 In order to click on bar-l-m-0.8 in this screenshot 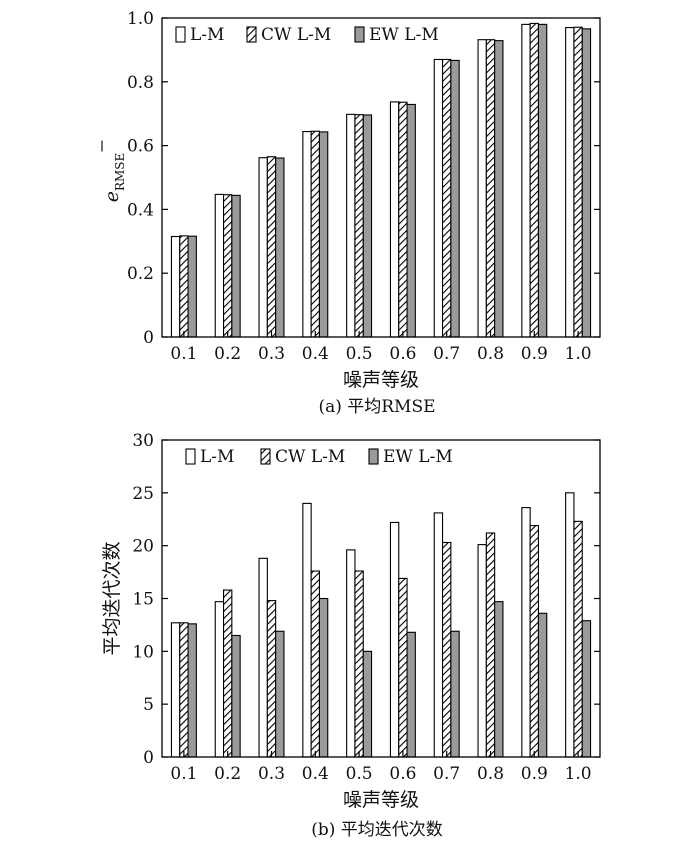, I will do `click(482, 188)`.